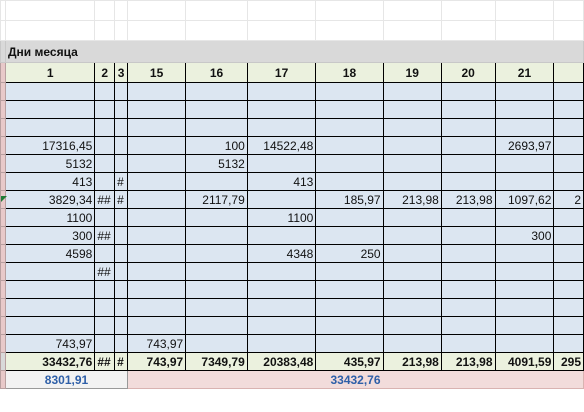 Image resolution: width=584 pixels, height=412 pixels. Describe the element at coordinates (412, 72) in the screenshot. I see `day-column-header: 19` at that location.